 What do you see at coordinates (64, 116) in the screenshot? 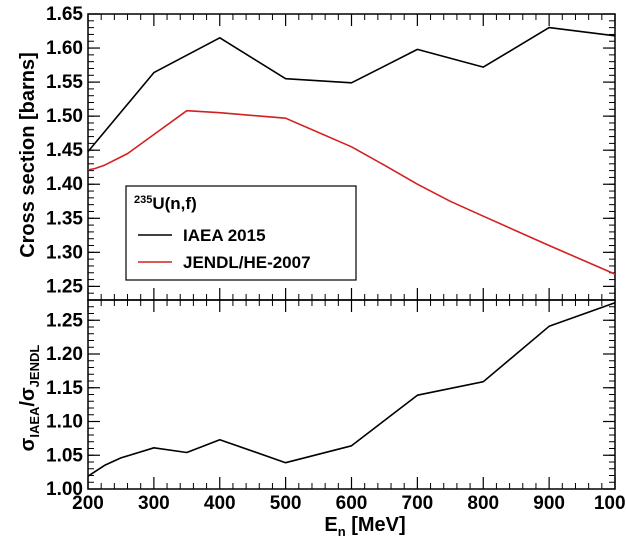
I see `top-y-tick-label: 1.50` at bounding box center [64, 116].